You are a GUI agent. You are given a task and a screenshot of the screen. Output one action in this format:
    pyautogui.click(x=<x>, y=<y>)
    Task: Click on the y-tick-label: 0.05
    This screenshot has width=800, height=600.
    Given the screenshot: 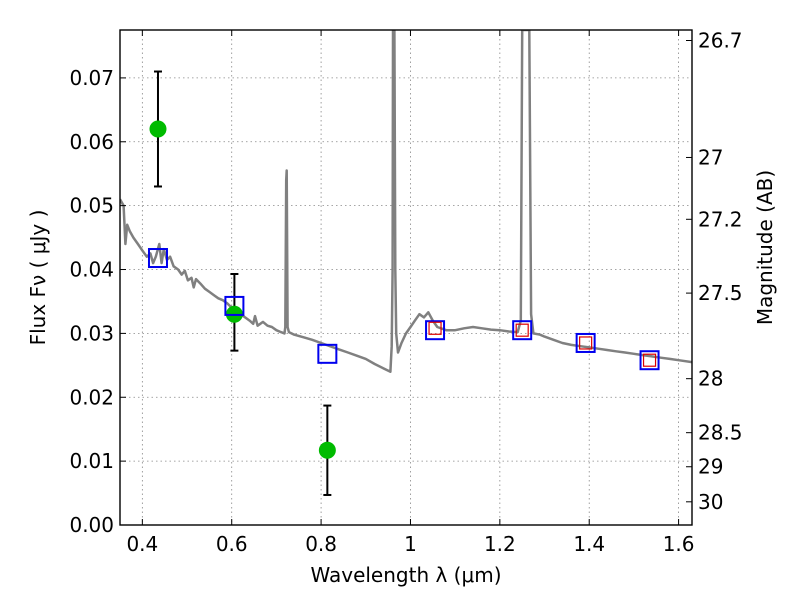 What is the action you would take?
    pyautogui.click(x=91, y=206)
    